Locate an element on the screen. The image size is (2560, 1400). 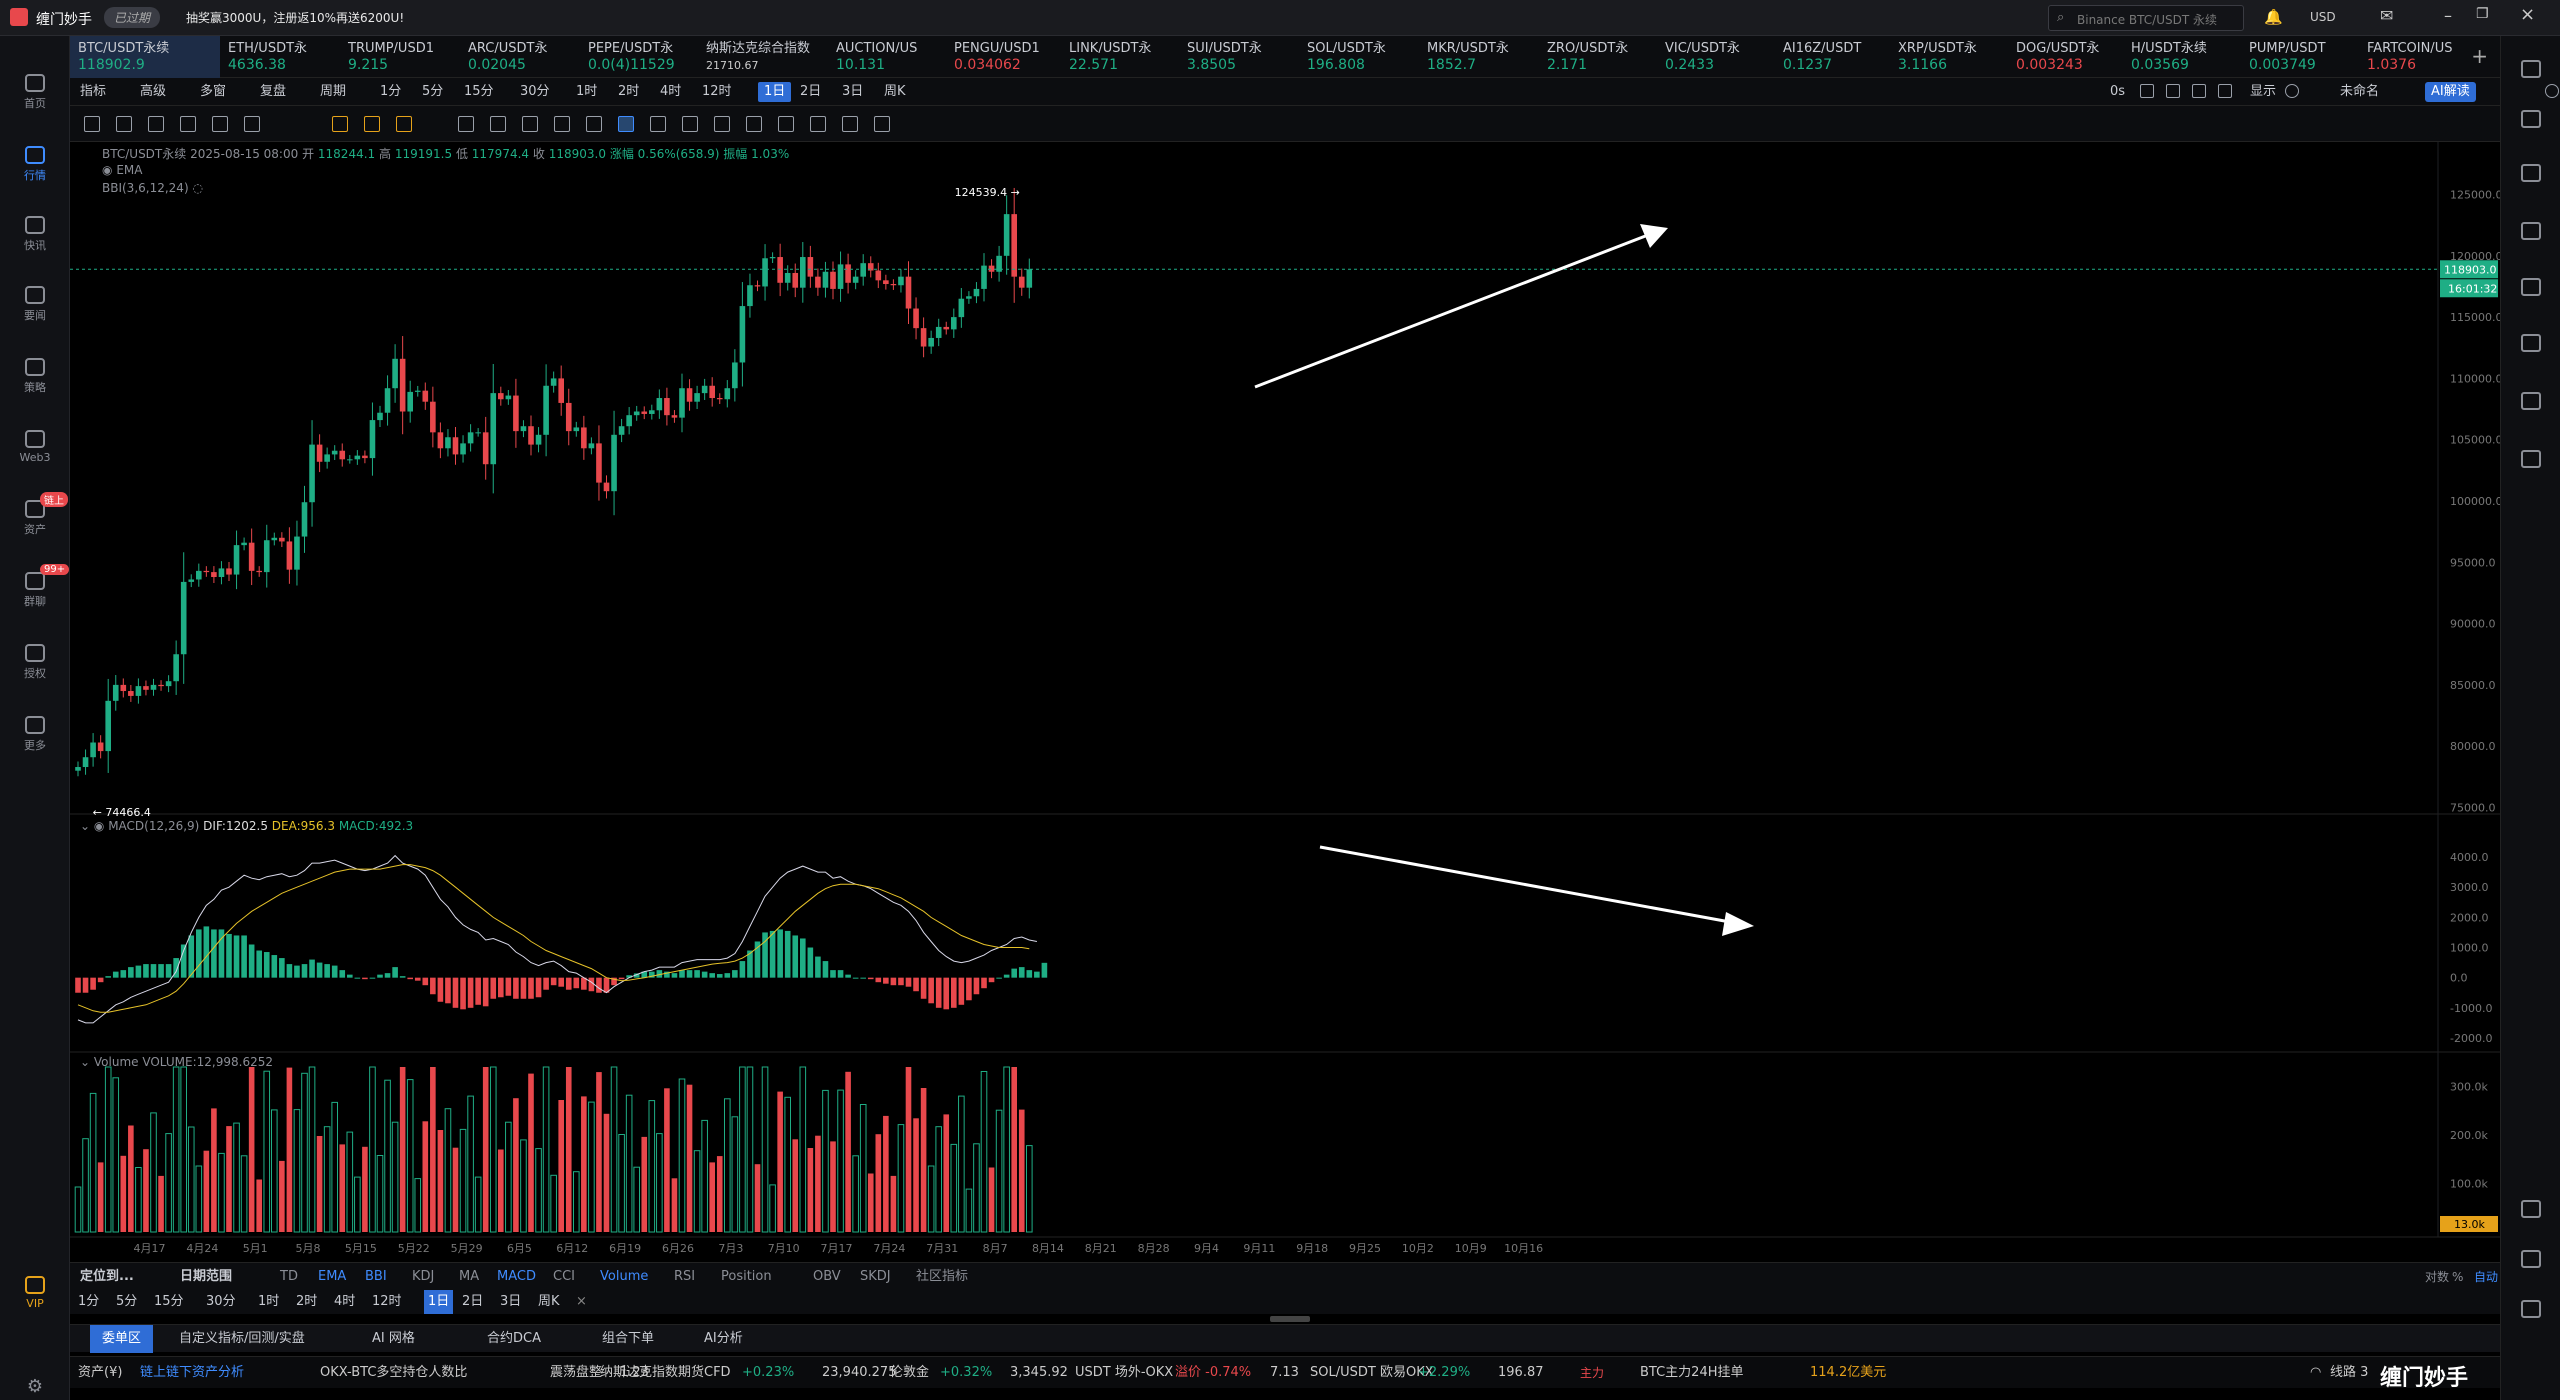
toolbar-item-4: 周期 is located at coordinates (333, 91).